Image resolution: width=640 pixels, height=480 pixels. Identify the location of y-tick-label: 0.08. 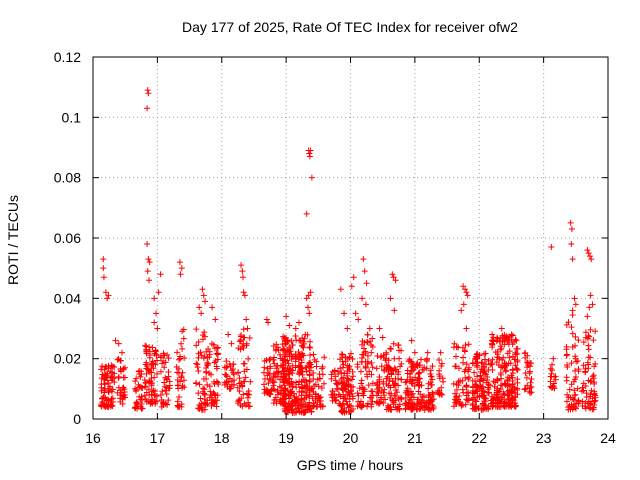
(67, 178).